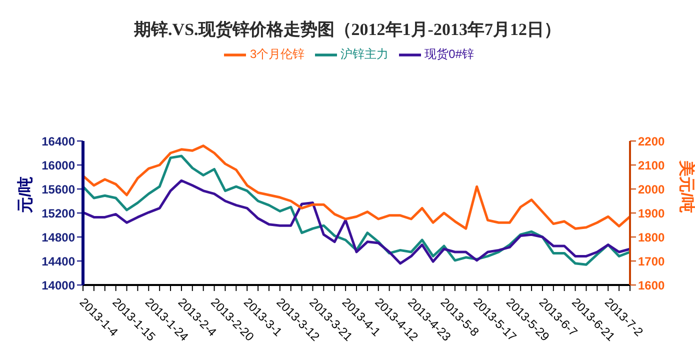  What do you see at coordinates (277, 54) in the screenshot?
I see `legend-label: 3个月伦锌` at bounding box center [277, 54].